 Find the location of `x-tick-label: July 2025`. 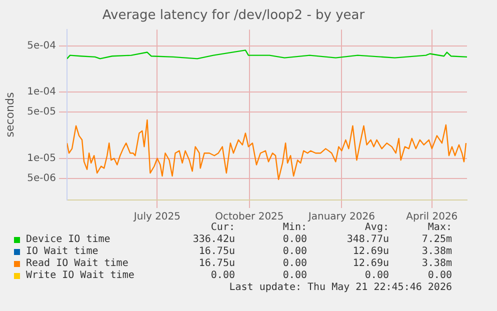

x-tick-label: July 2025 is located at coordinates (156, 217).